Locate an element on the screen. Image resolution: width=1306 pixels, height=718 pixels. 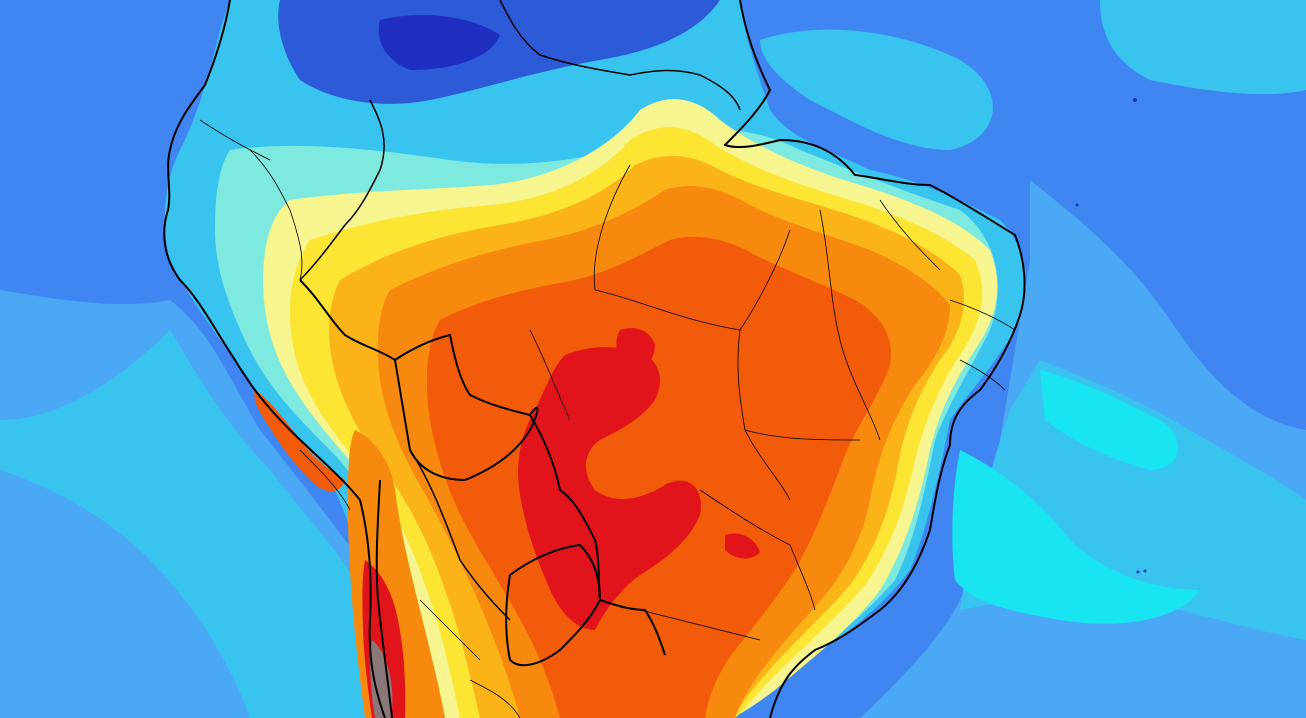
ocean-cyan-patch-east is located at coordinates (1076, 537).